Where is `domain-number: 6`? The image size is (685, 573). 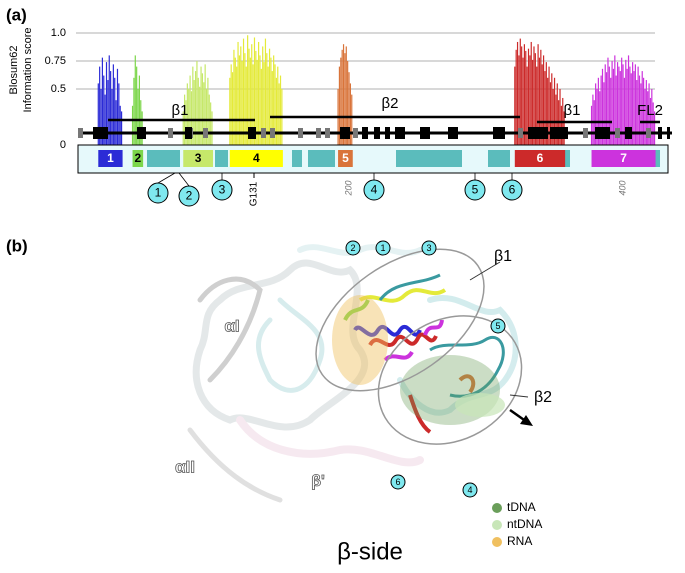 domain-number: 6 is located at coordinates (540, 158).